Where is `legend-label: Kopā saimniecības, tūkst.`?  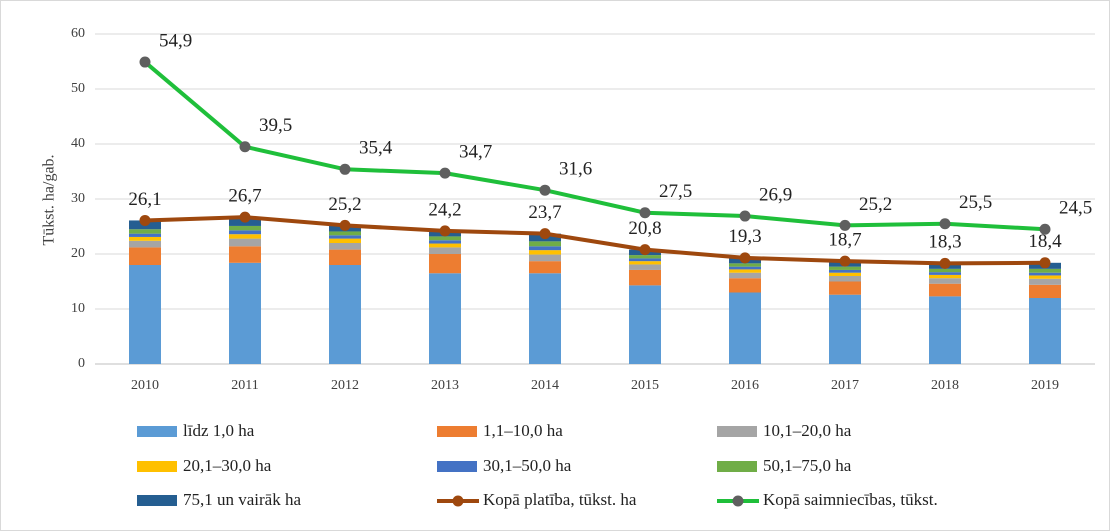
legend-label: Kopā saimniecības, tūkst. is located at coordinates (850, 499).